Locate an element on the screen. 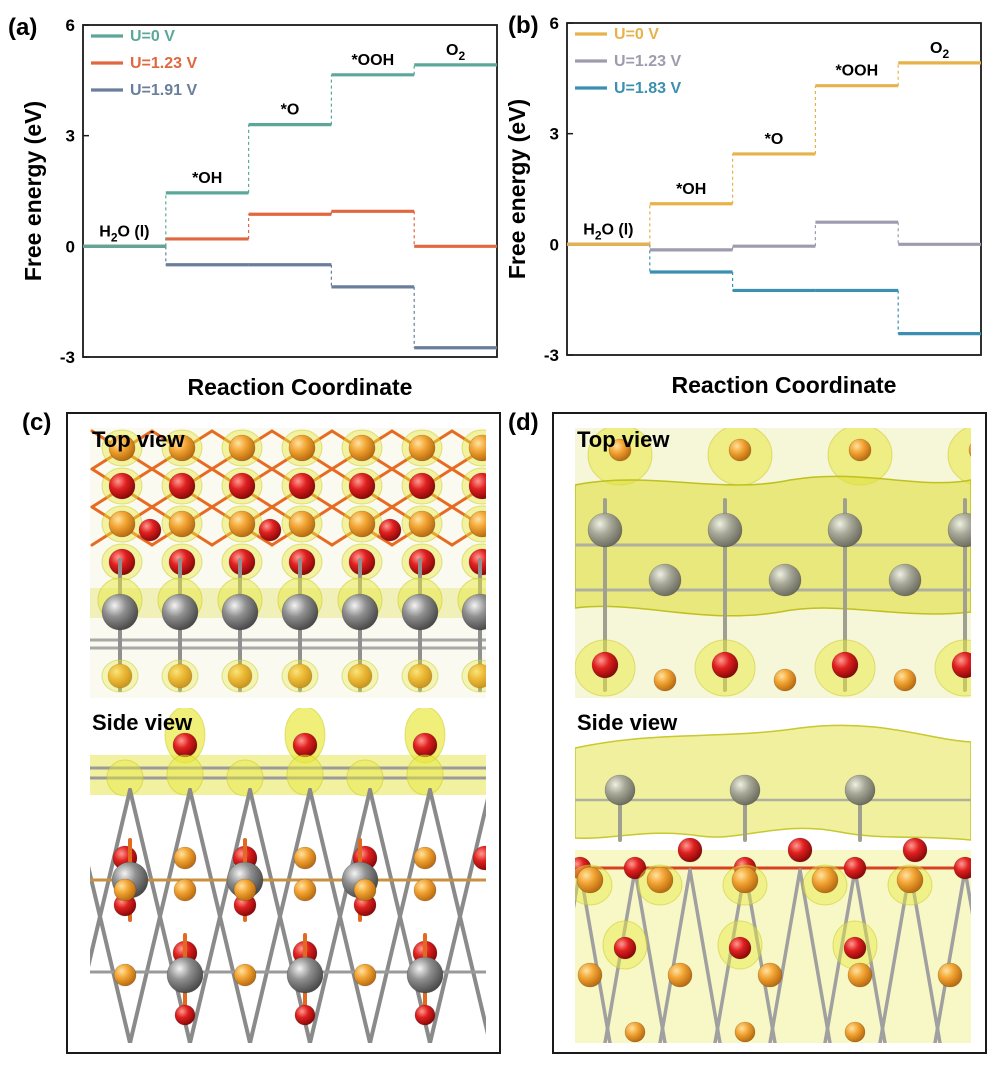  state-label-main: O is located at coordinates (452, 50).